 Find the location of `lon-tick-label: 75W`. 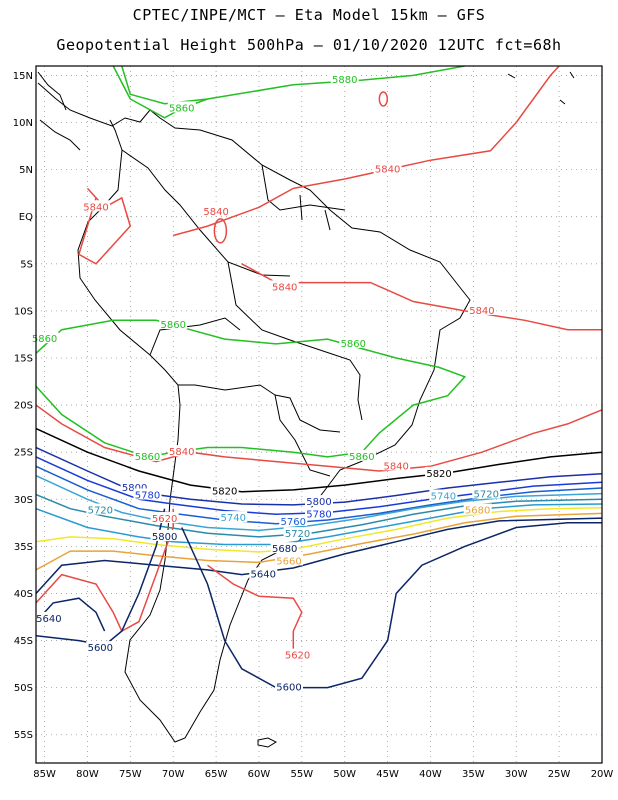

lon-tick-label: 75W is located at coordinates (130, 774).